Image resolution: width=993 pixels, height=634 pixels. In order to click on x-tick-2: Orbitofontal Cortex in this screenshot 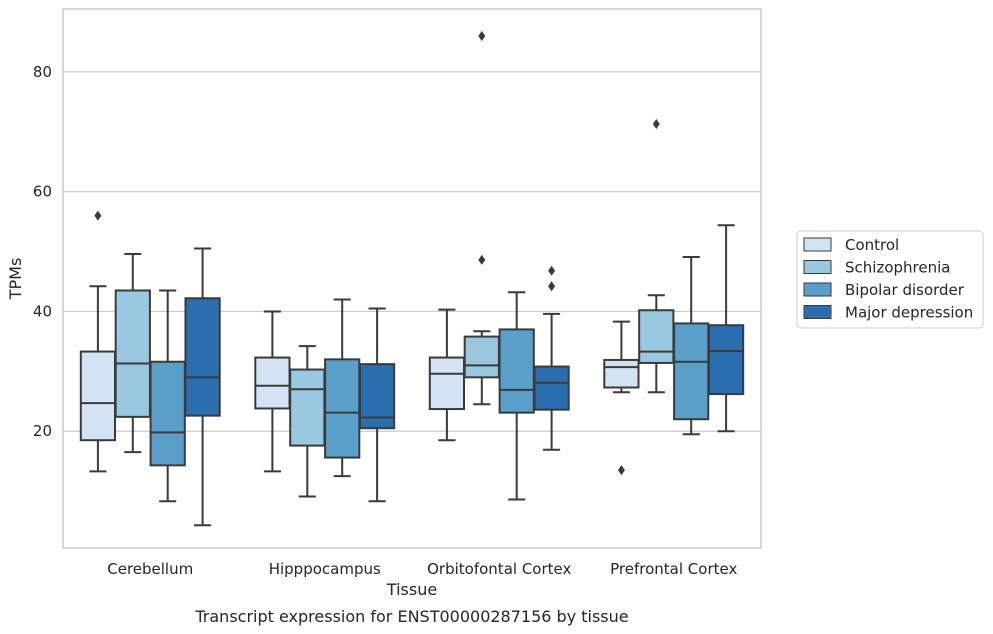, I will do `click(499, 569)`.